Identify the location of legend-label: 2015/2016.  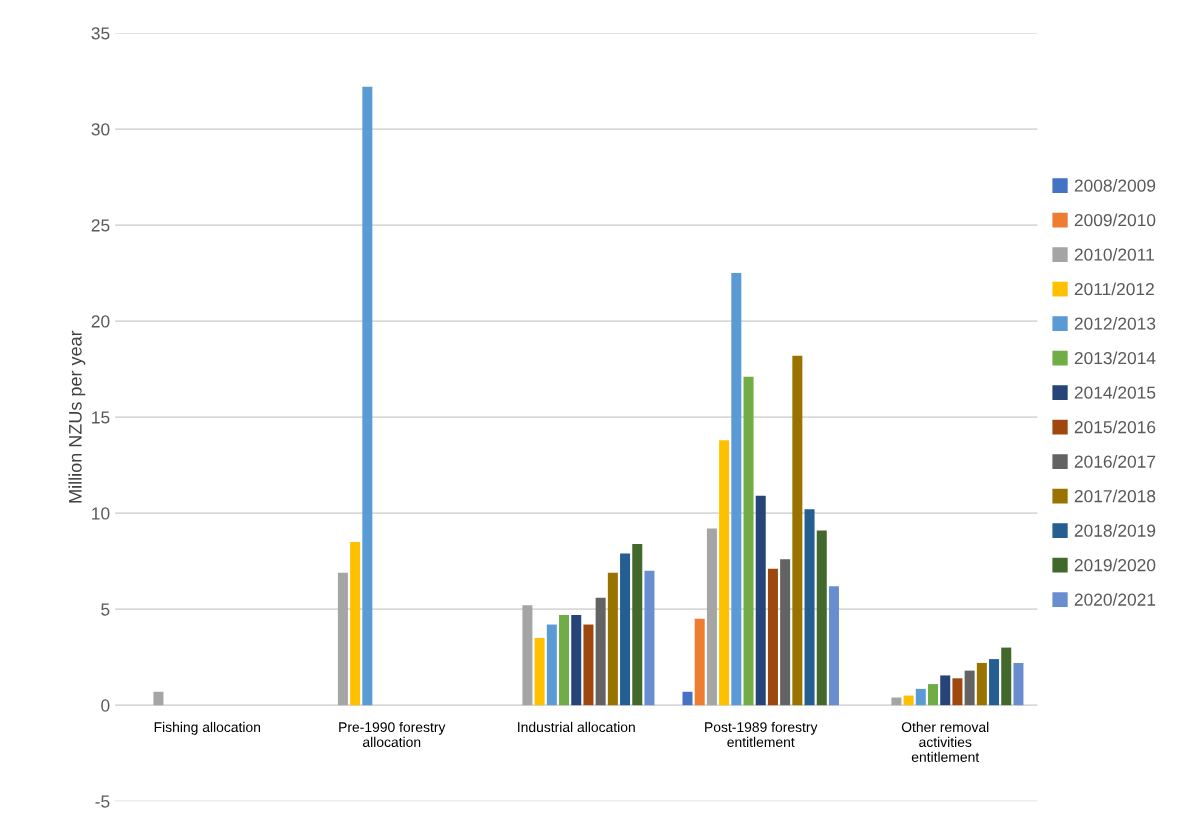
(1115, 427).